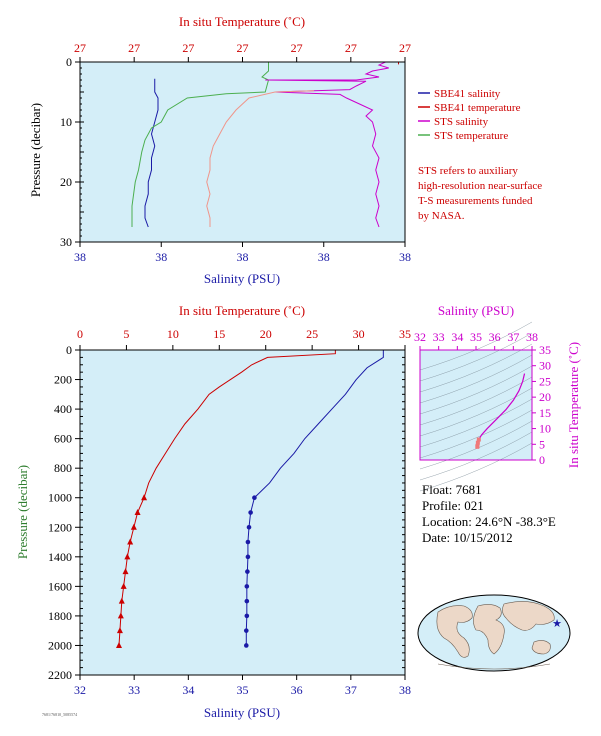  I want to click on legend-entry: SBE41 salinity, so click(467, 94).